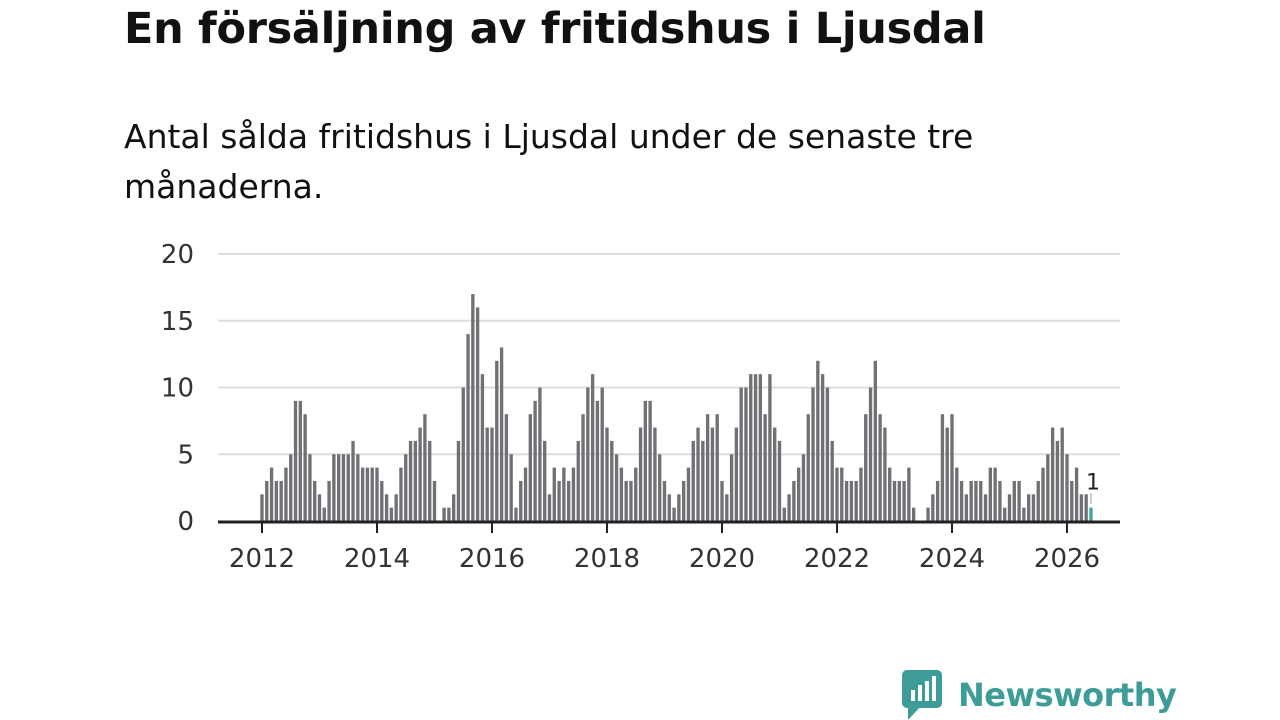  What do you see at coordinates (952, 559) in the screenshot?
I see `x-tick-label: 2024` at bounding box center [952, 559].